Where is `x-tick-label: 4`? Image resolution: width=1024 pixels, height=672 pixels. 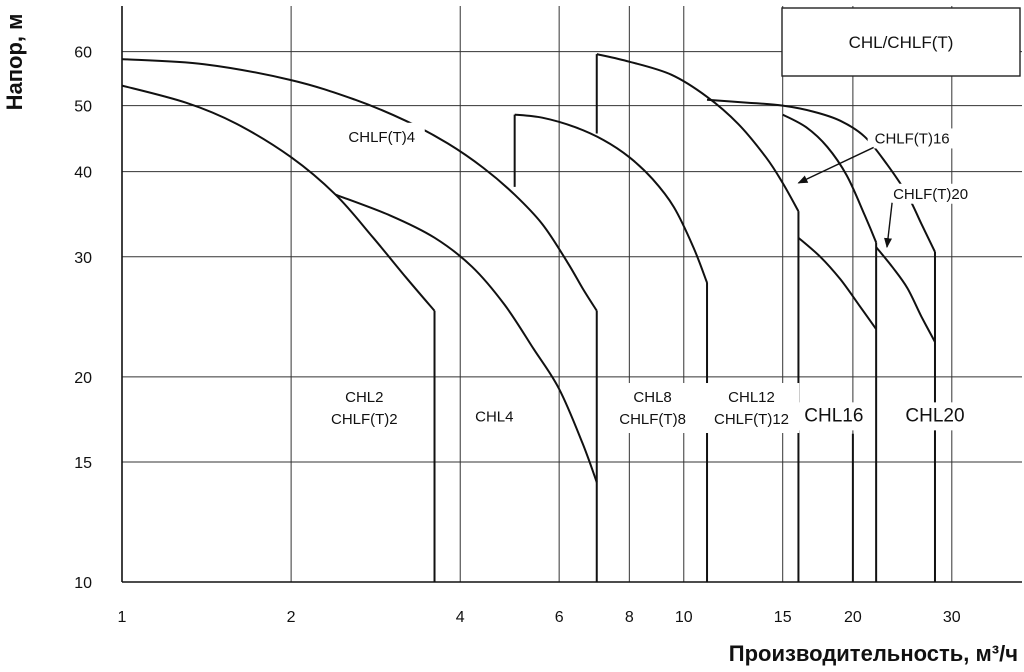 x-tick-label: 4 is located at coordinates (460, 617).